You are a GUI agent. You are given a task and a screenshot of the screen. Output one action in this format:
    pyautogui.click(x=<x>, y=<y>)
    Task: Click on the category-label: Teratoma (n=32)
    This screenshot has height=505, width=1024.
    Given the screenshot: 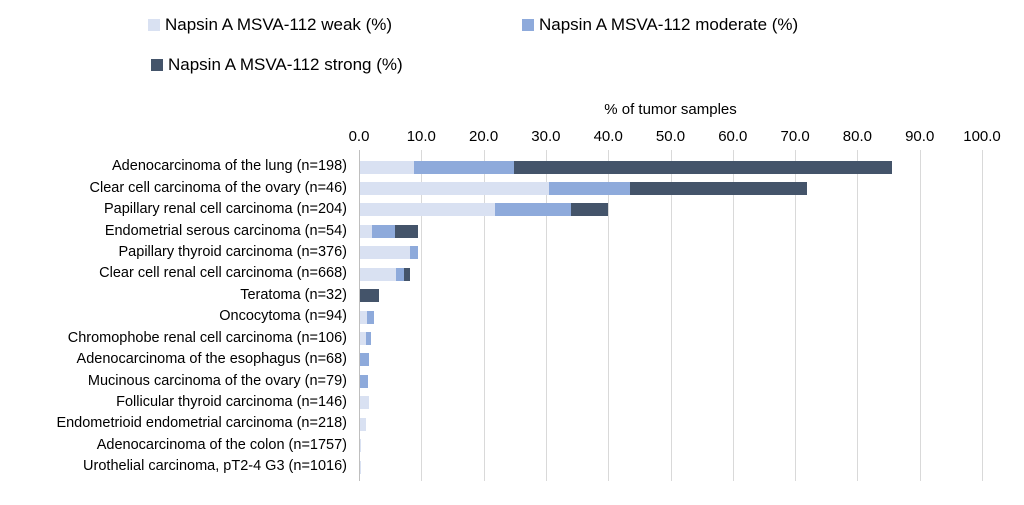 What is the action you would take?
    pyautogui.click(x=293, y=294)
    